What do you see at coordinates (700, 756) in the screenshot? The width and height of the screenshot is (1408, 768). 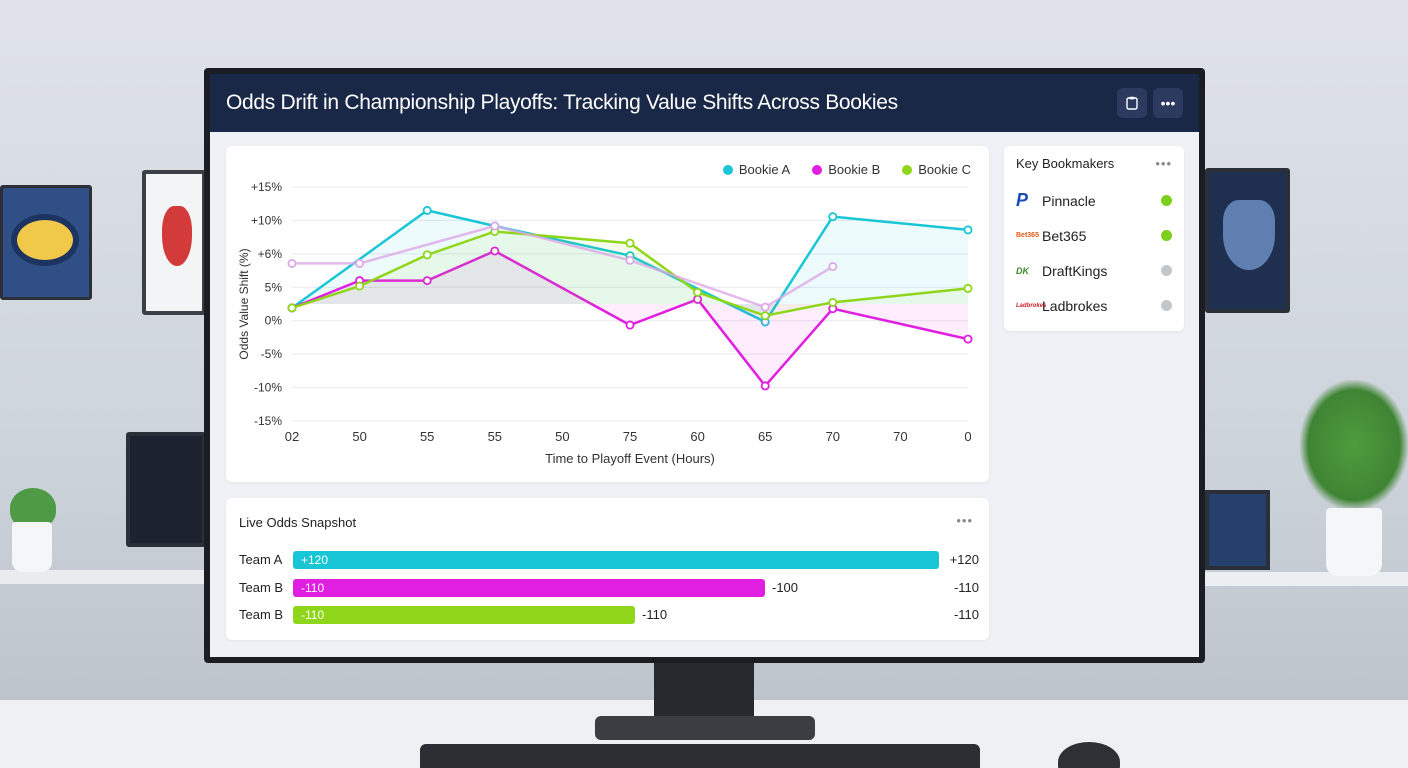 I see `keyboard` at bounding box center [700, 756].